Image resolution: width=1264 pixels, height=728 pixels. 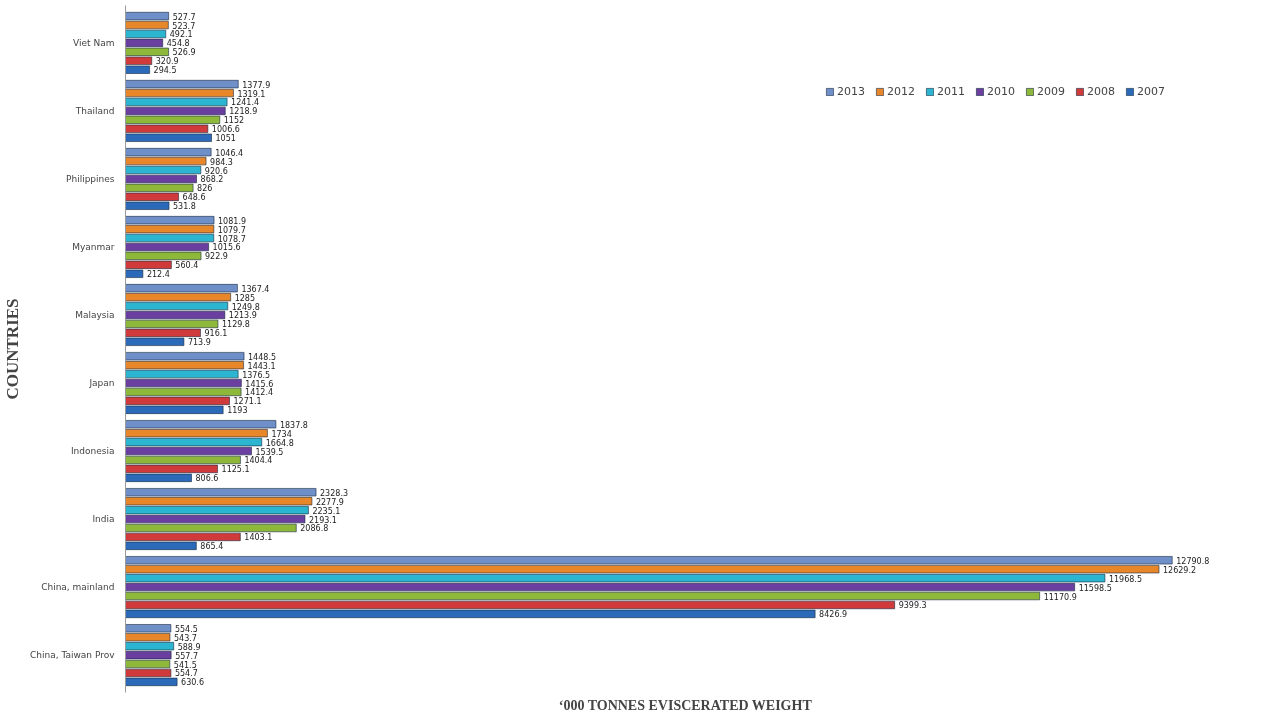 I want to click on data-label: 588.9, so click(x=189, y=647).